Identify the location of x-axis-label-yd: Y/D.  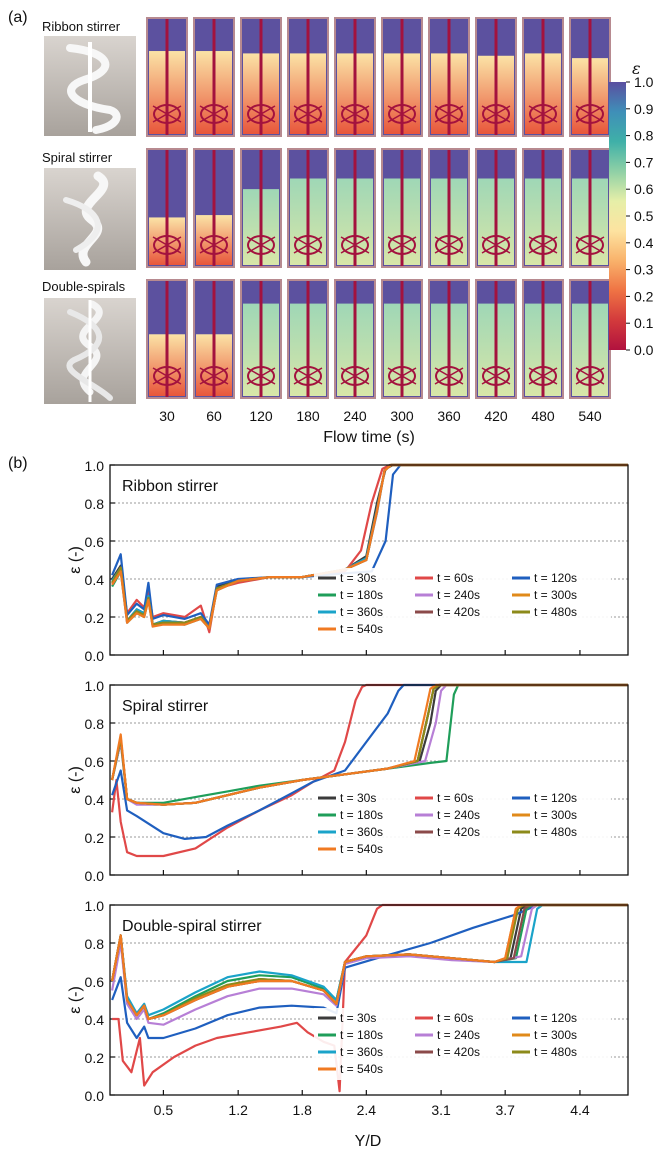
(368, 1141).